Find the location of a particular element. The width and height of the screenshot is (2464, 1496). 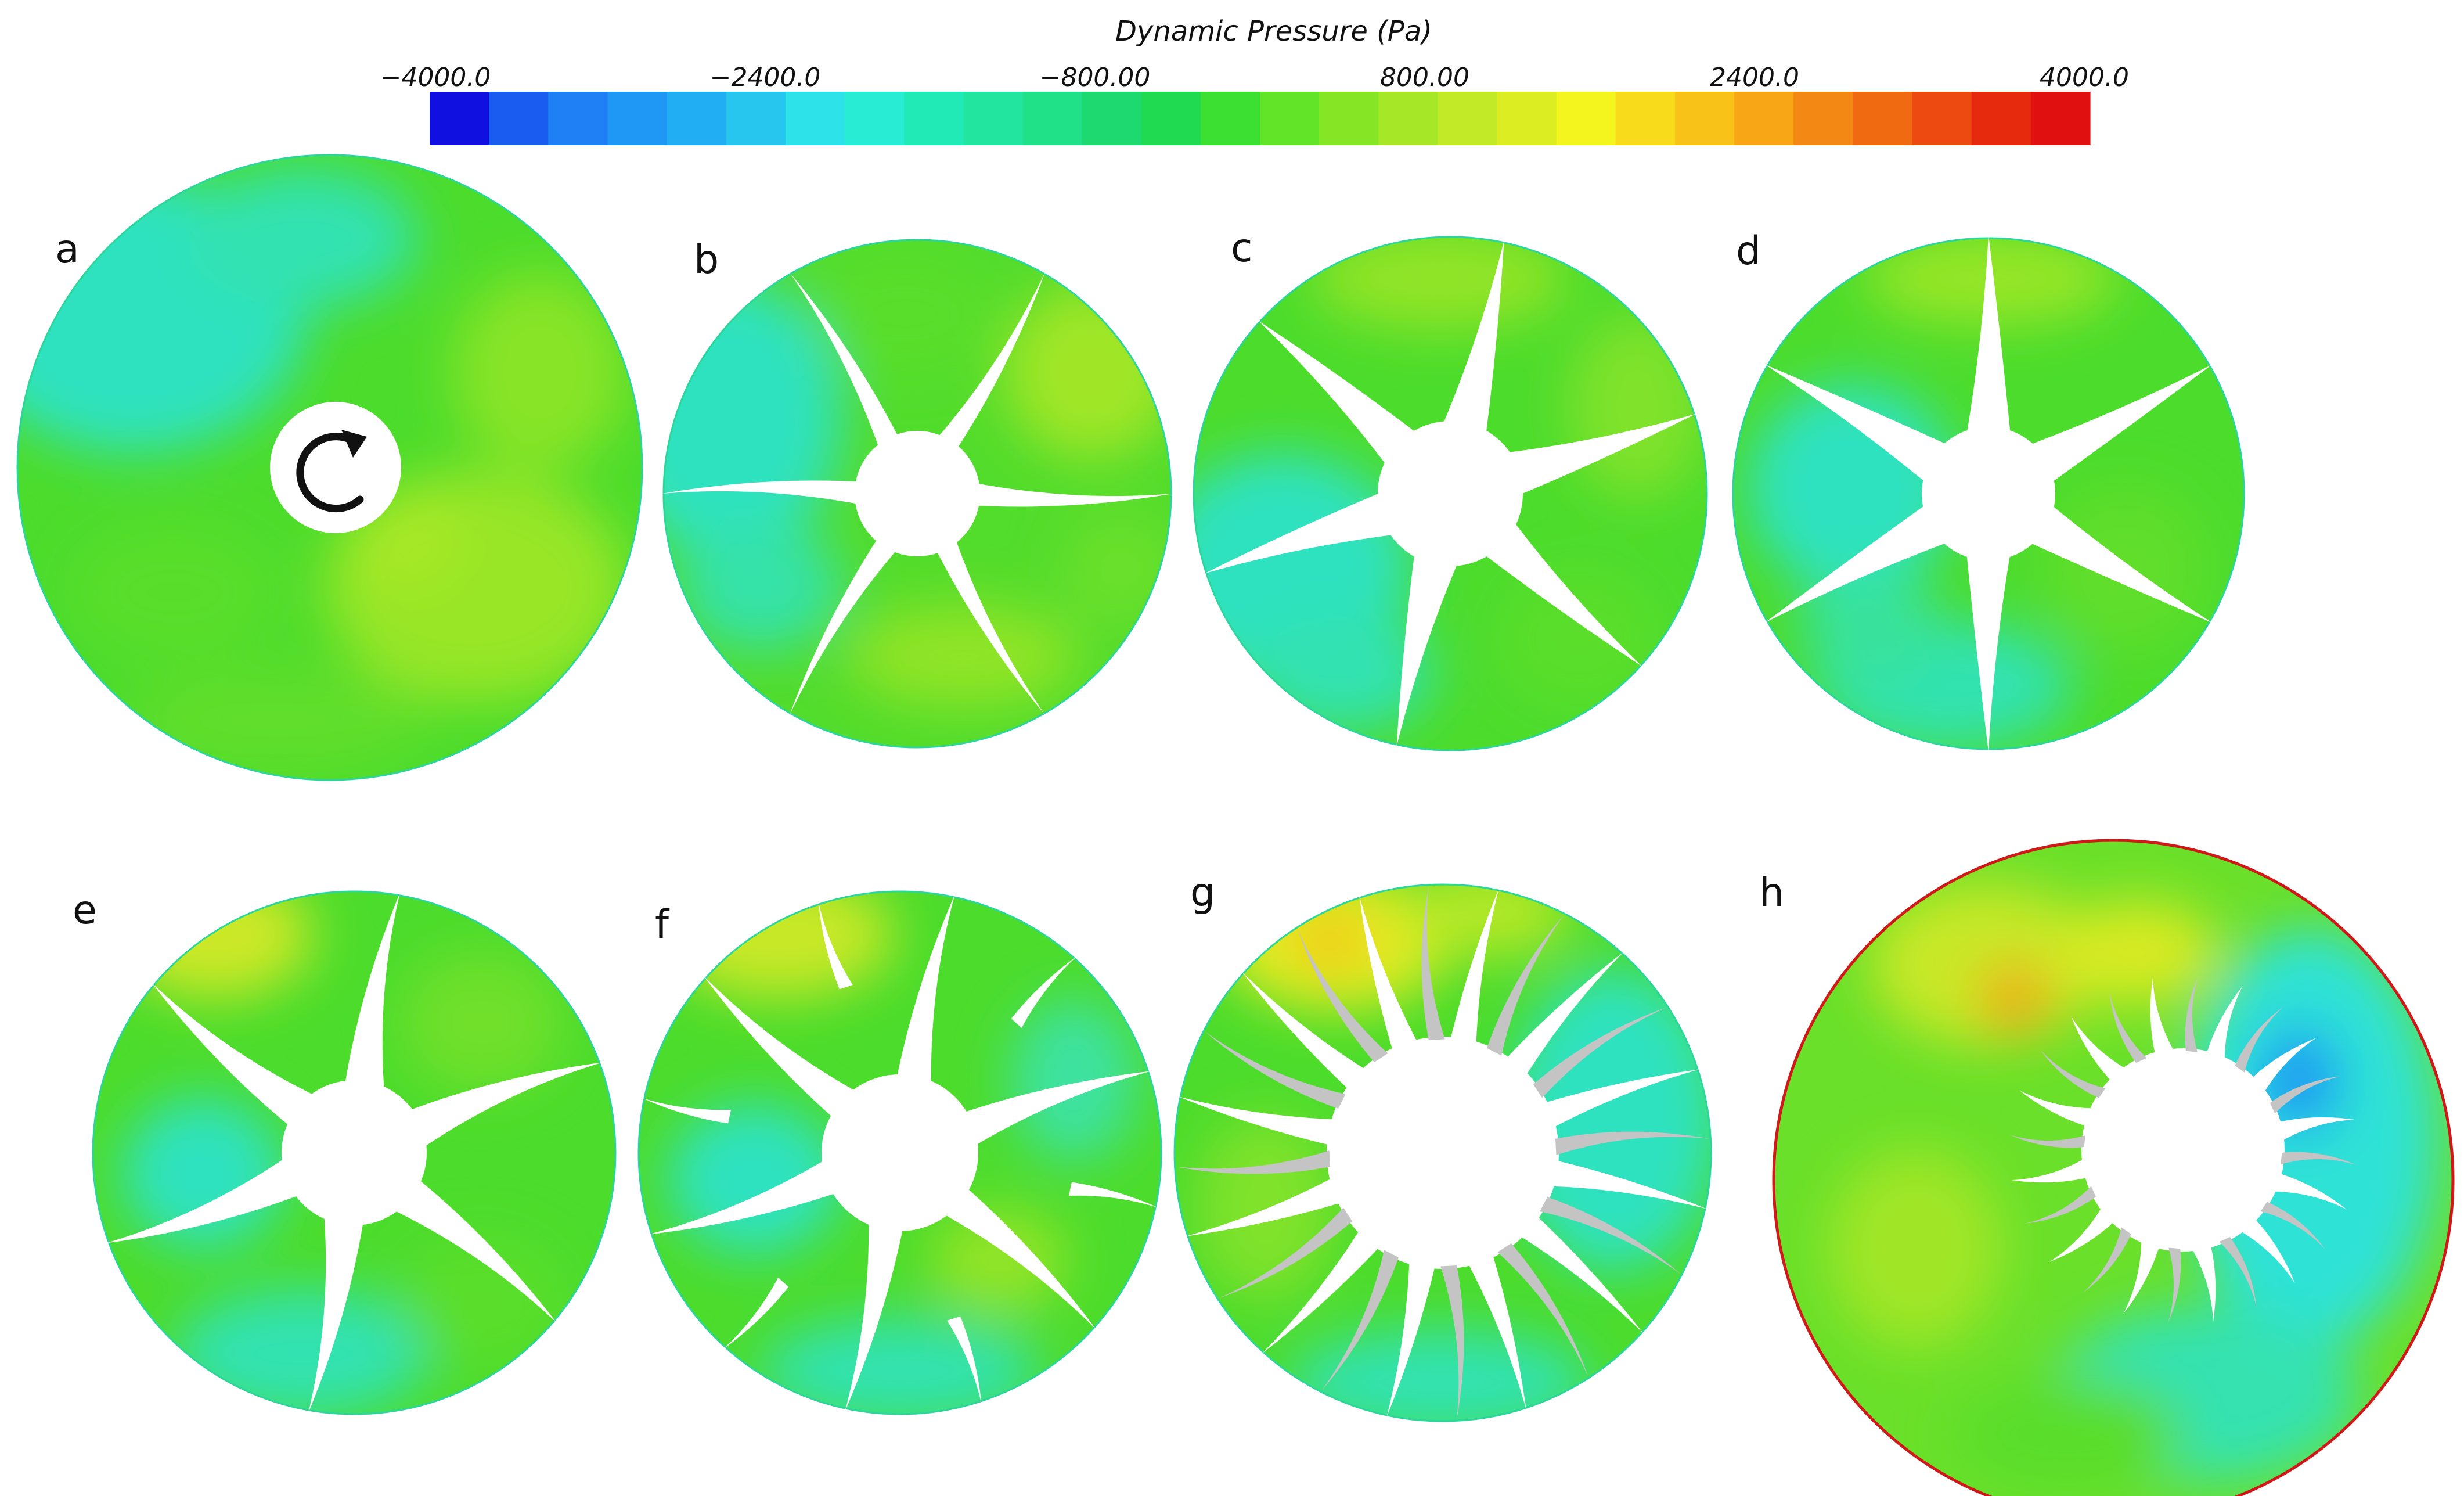

panel-label-d: d is located at coordinates (1748, 251).